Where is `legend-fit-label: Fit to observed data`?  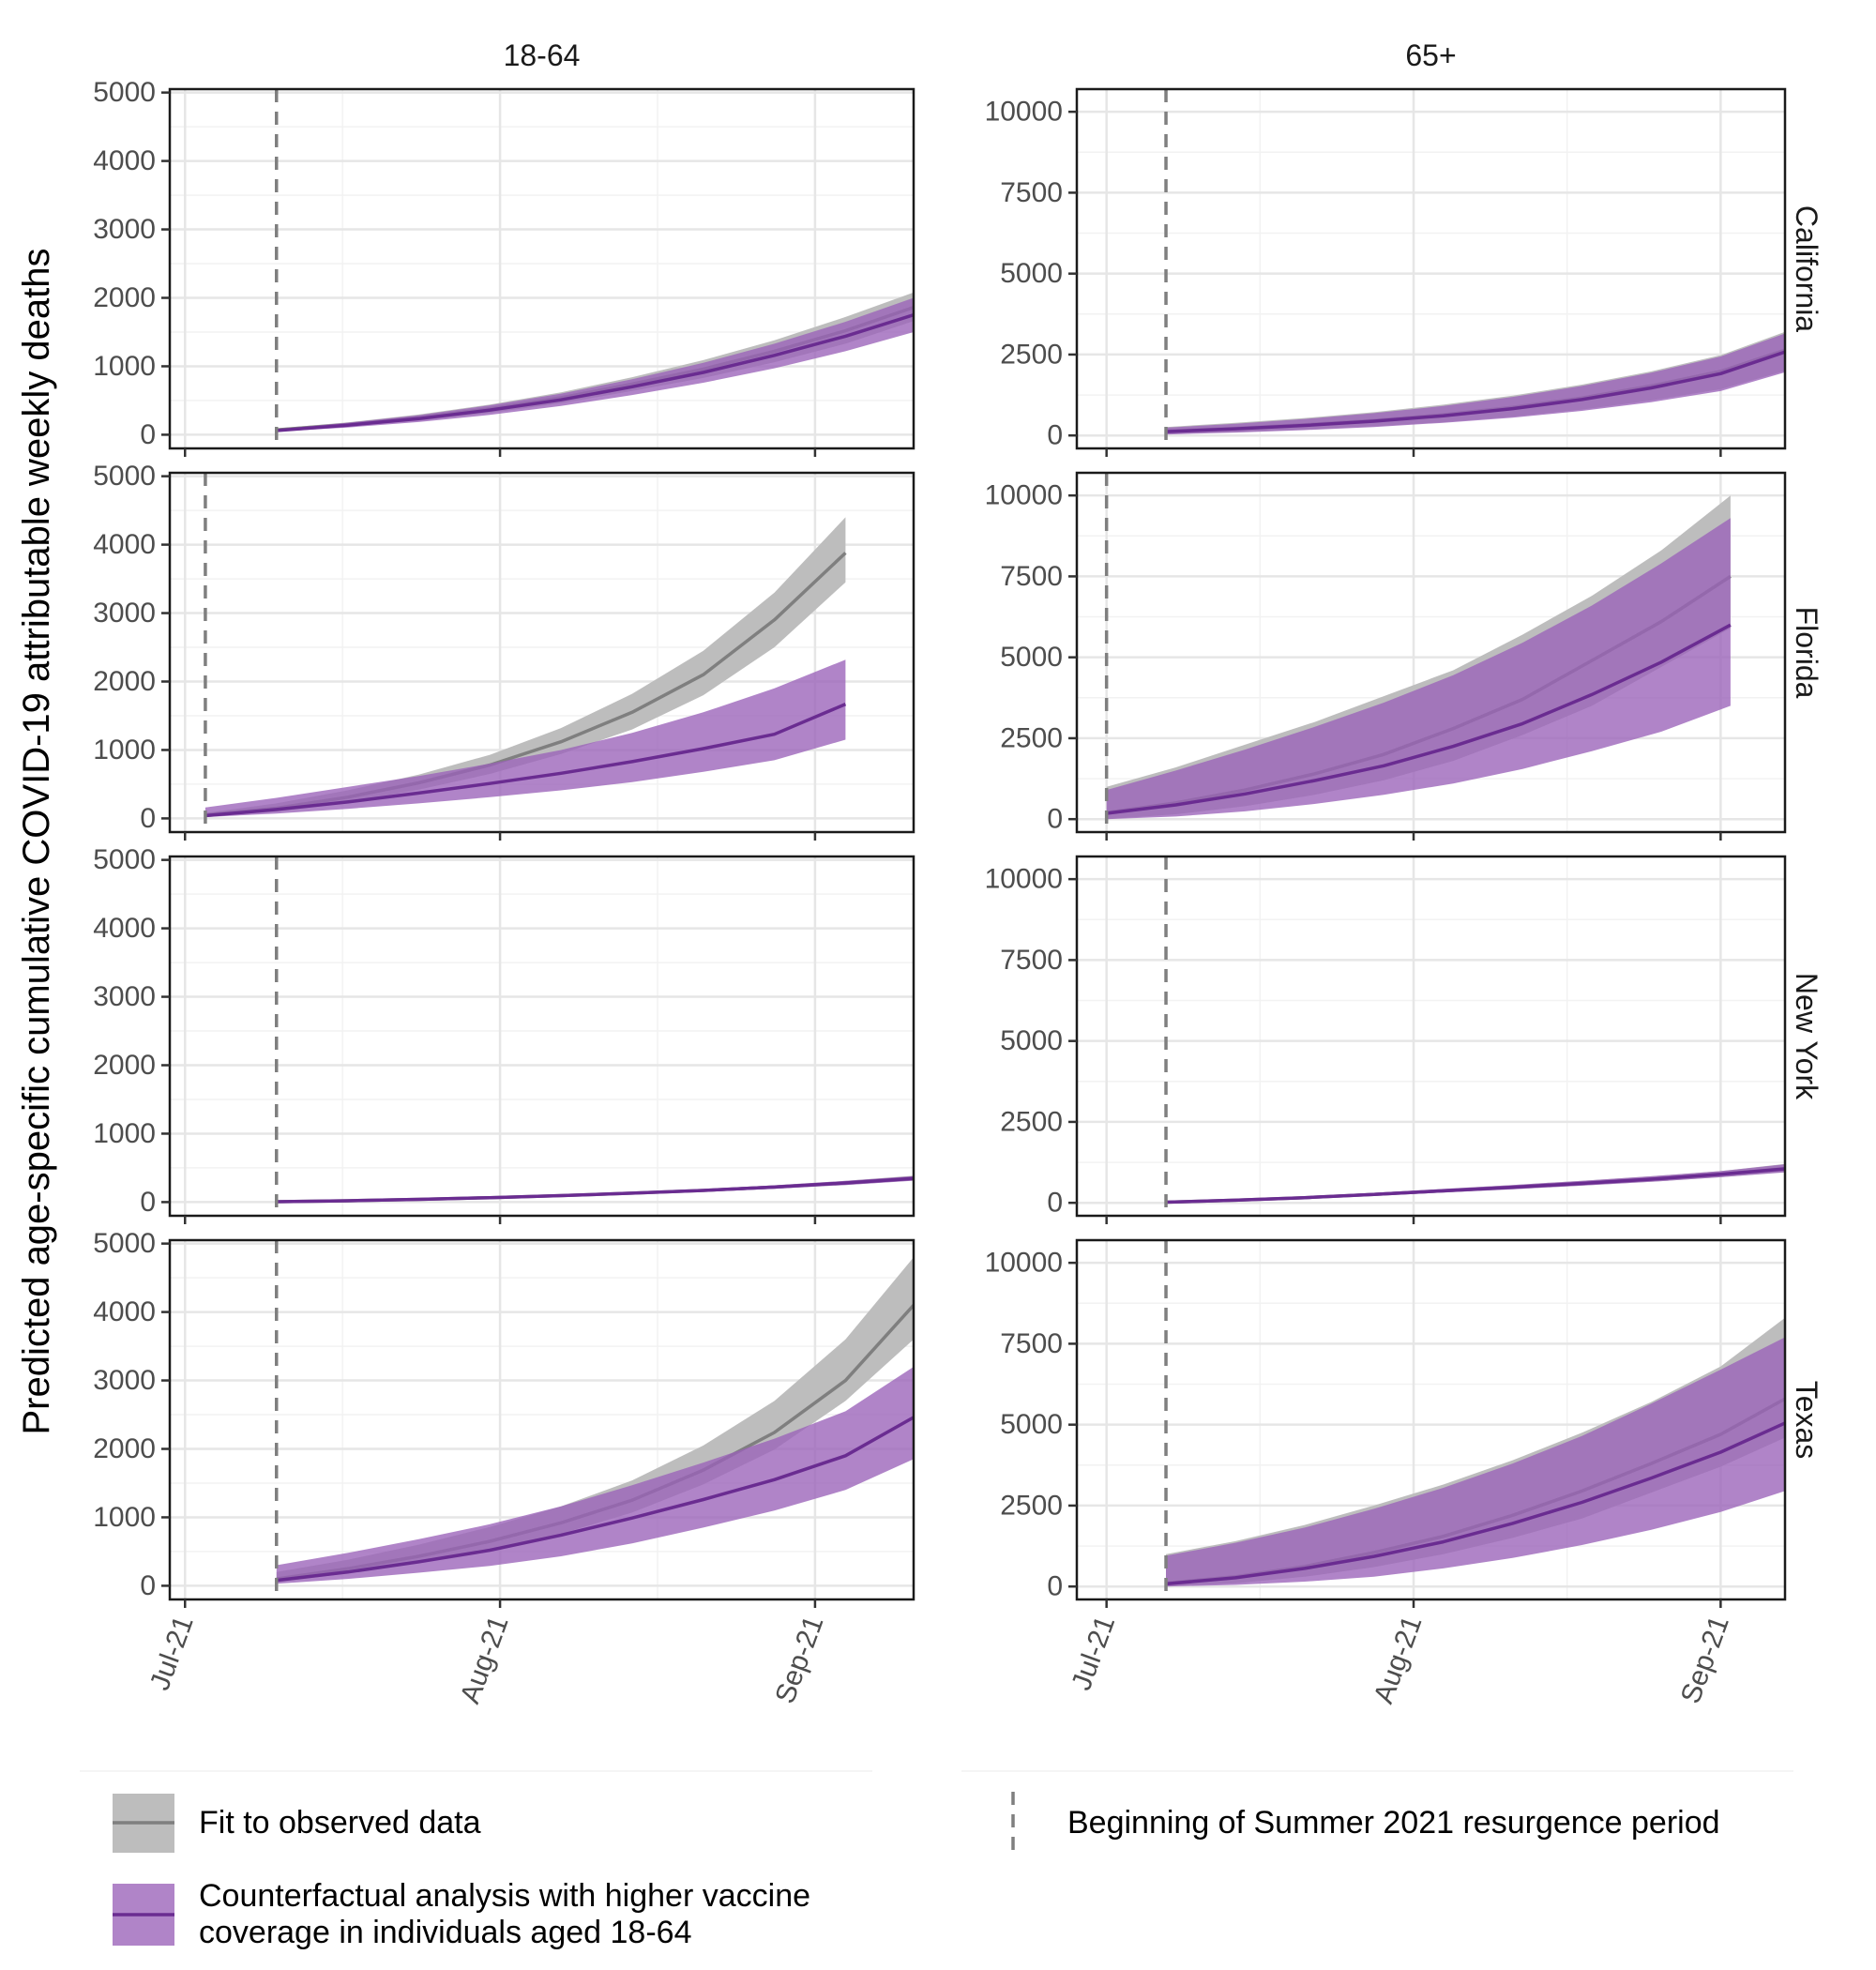
legend-fit-label: Fit to observed data is located at coordinates (340, 1823).